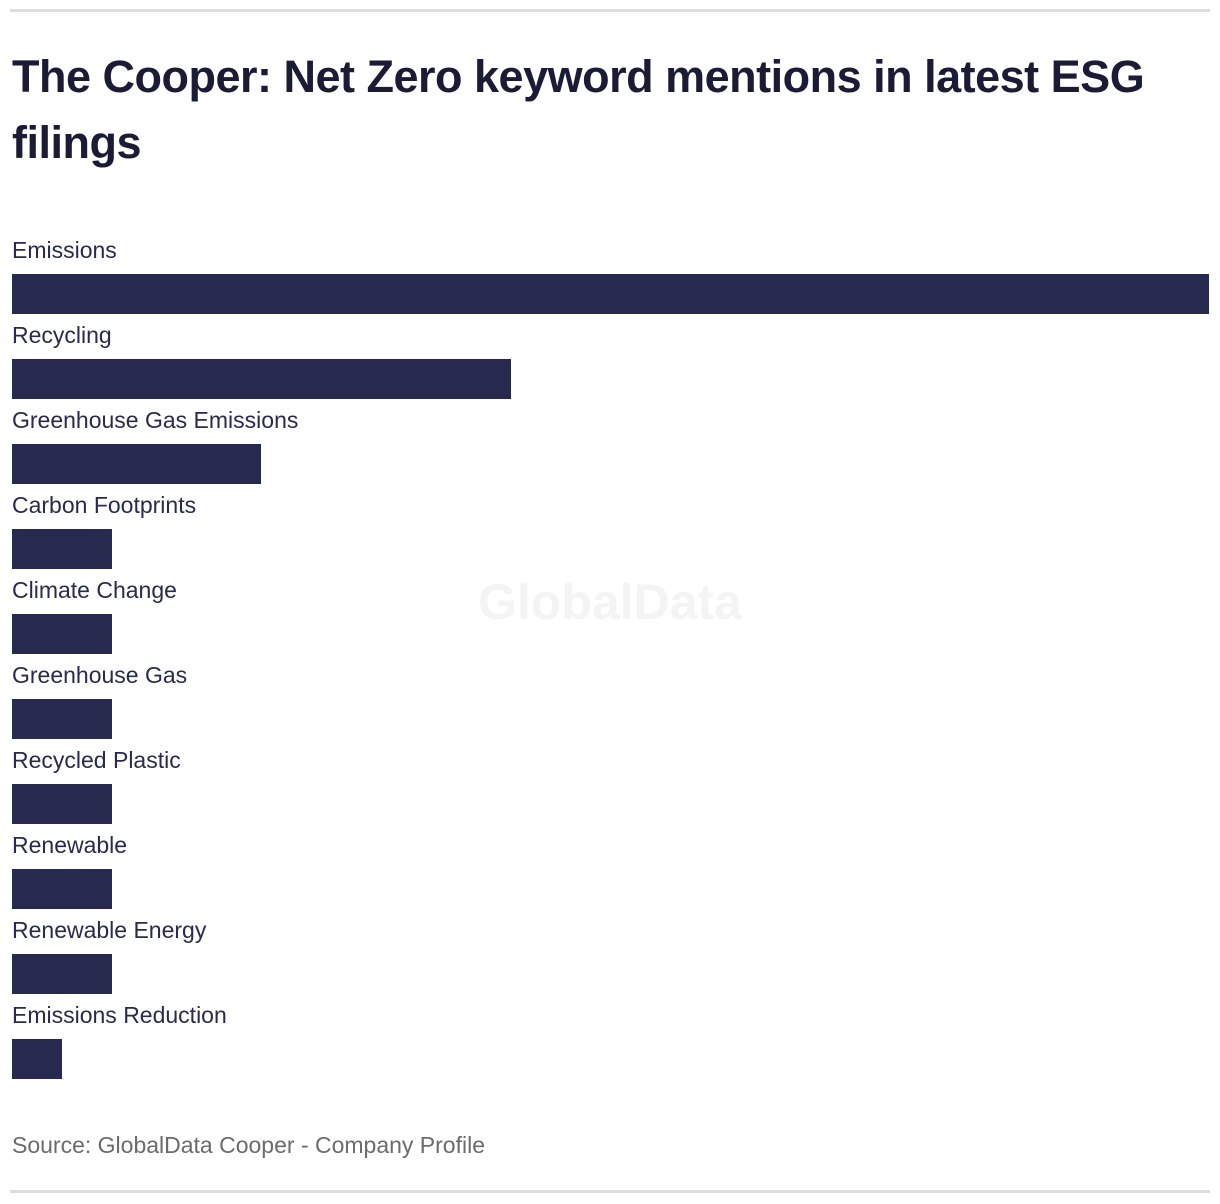 The image size is (1220, 1204). I want to click on bar-row: Emissions, so click(610, 275).